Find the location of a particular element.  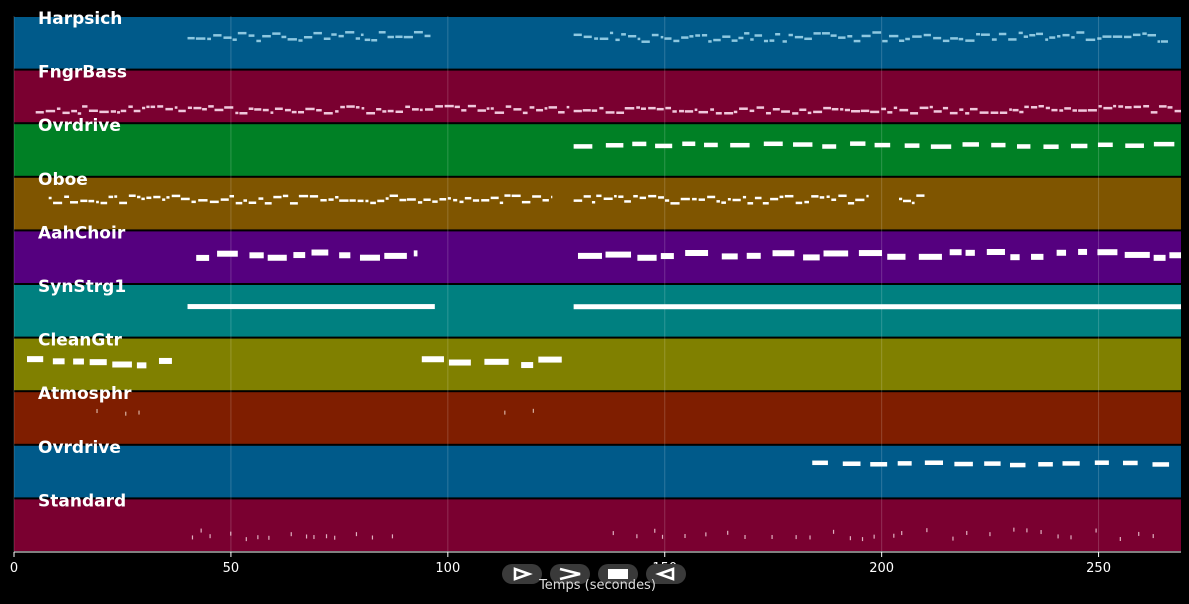

track-5: SynStrg1 is located at coordinates (597, 307).